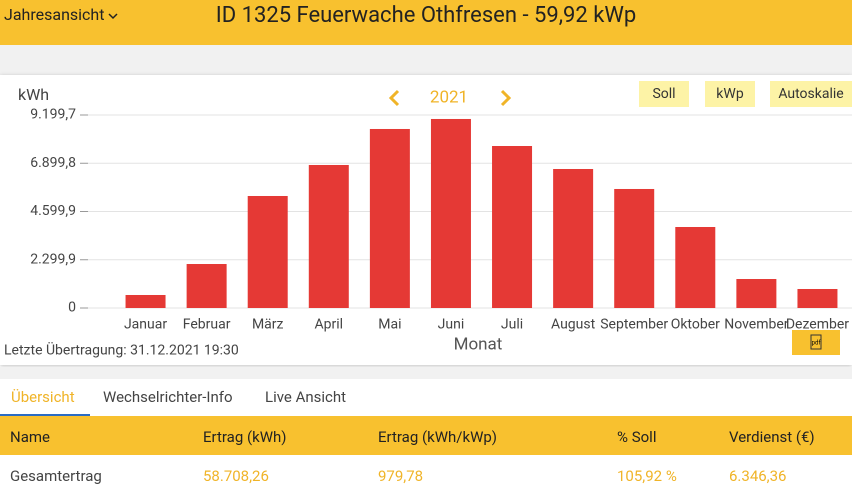 This screenshot has height=488, width=852. What do you see at coordinates (56, 476) in the screenshot?
I see `table-cell: Gesamtertrag` at bounding box center [56, 476].